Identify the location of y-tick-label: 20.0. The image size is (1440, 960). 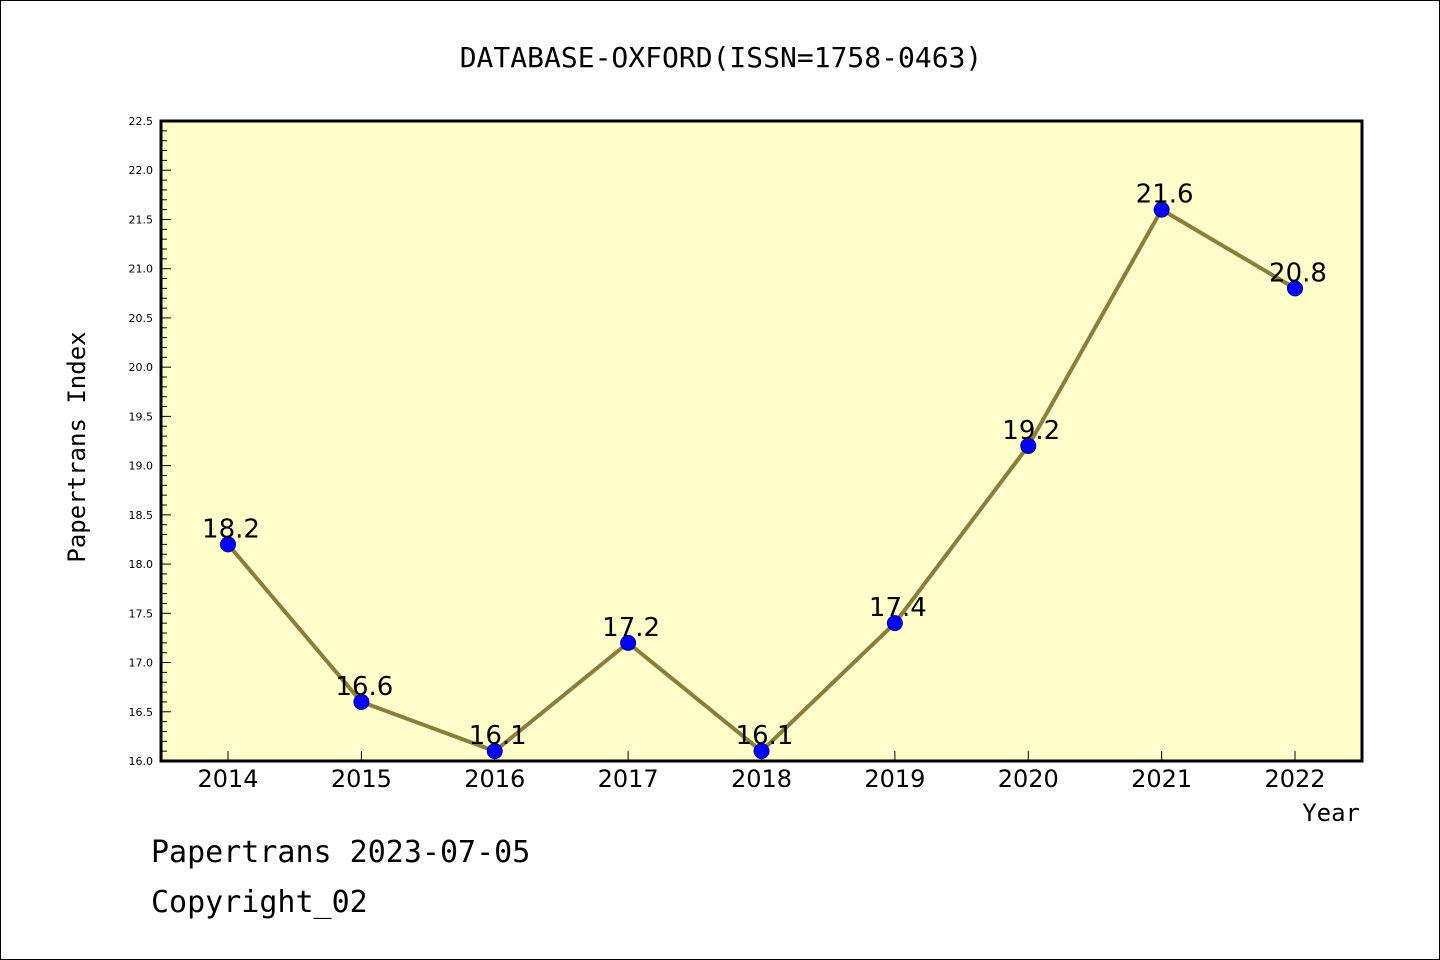
(141, 367).